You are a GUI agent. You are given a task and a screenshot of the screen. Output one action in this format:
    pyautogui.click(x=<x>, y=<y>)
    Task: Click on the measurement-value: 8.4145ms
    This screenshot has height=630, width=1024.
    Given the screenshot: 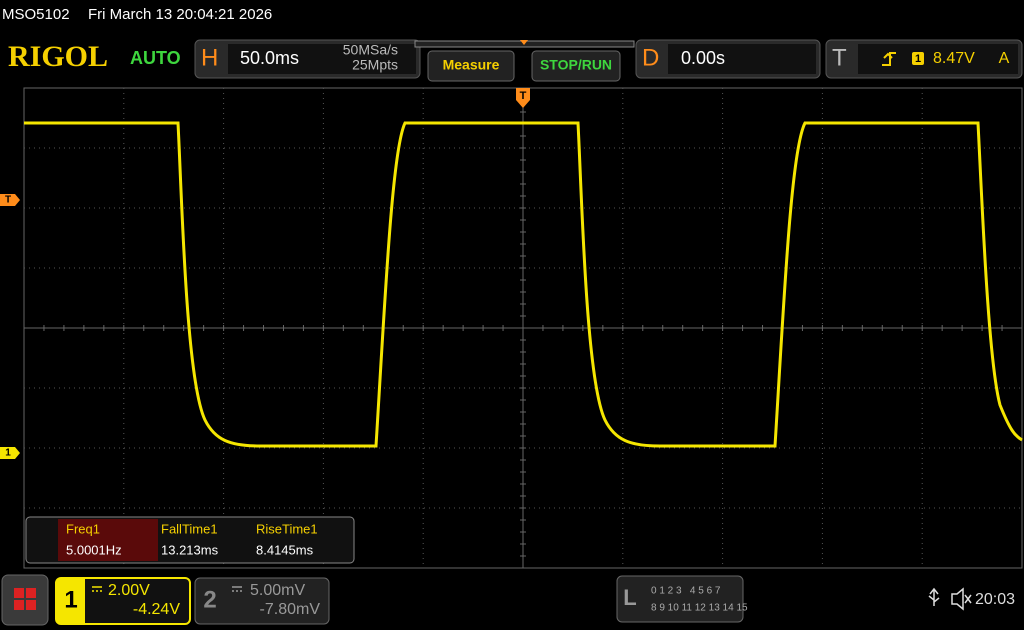 What is the action you would take?
    pyautogui.click(x=285, y=549)
    